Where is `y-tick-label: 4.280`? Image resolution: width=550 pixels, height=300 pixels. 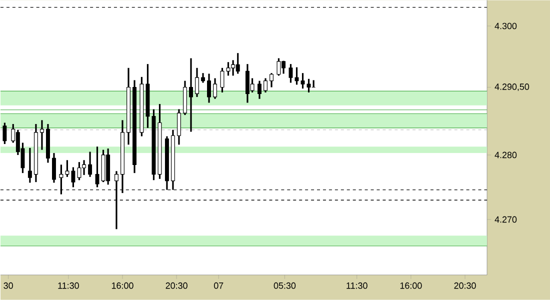 y-tick-label: 4.280 is located at coordinates (505, 155).